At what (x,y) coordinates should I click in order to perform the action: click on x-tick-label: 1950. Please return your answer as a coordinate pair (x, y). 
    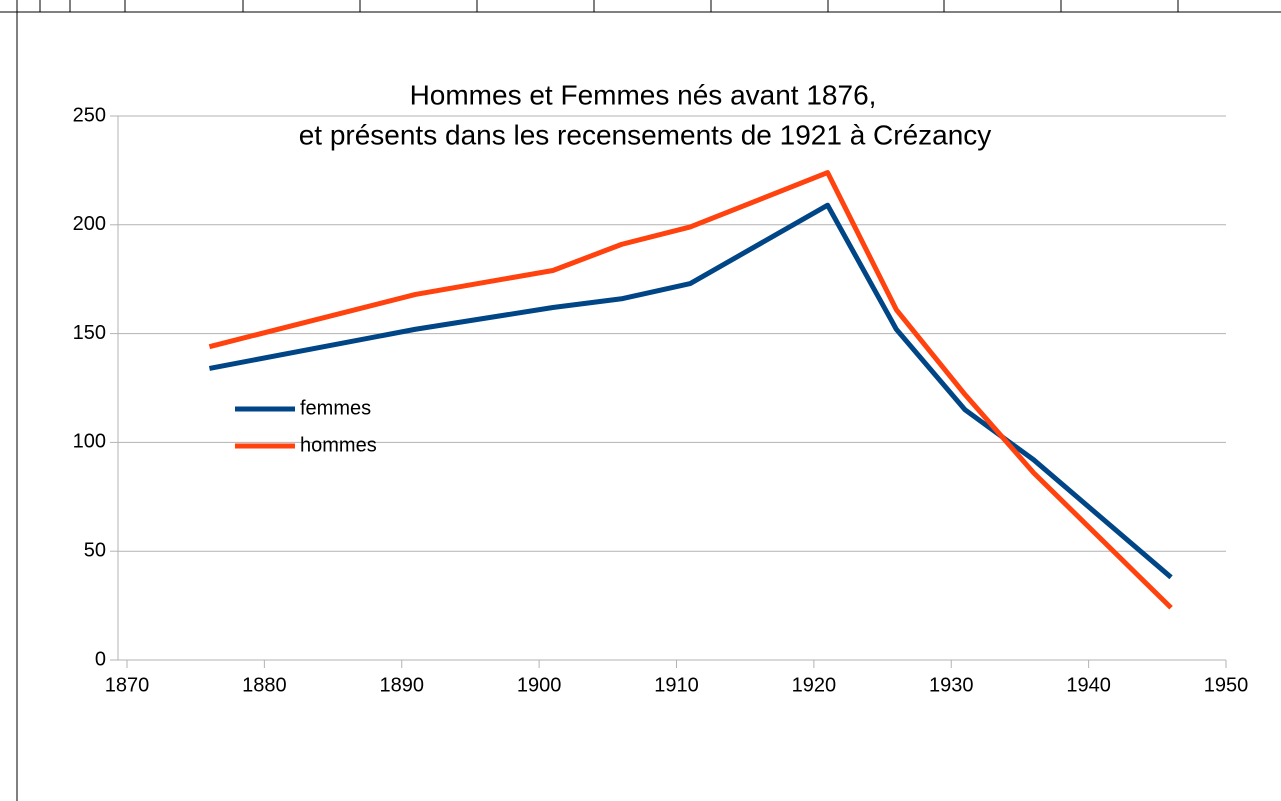
    Looking at the image, I should click on (1226, 685).